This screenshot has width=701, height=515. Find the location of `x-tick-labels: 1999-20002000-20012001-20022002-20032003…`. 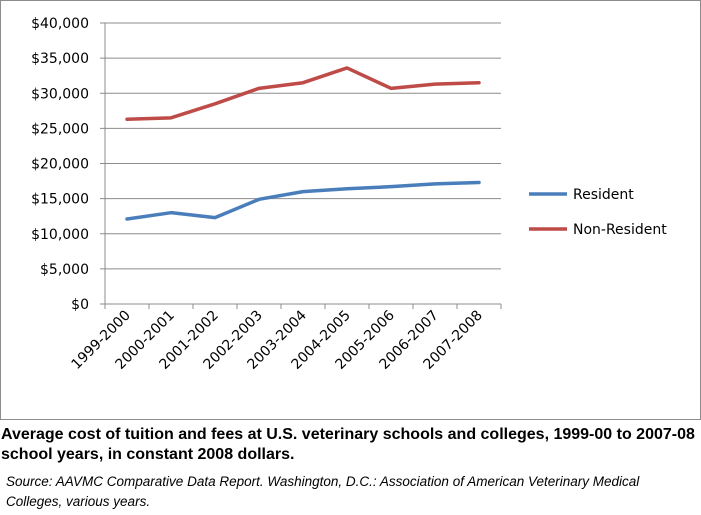

x-tick-labels: 1999-20002000-20012001-20022002-20032003… is located at coordinates (277, 339).